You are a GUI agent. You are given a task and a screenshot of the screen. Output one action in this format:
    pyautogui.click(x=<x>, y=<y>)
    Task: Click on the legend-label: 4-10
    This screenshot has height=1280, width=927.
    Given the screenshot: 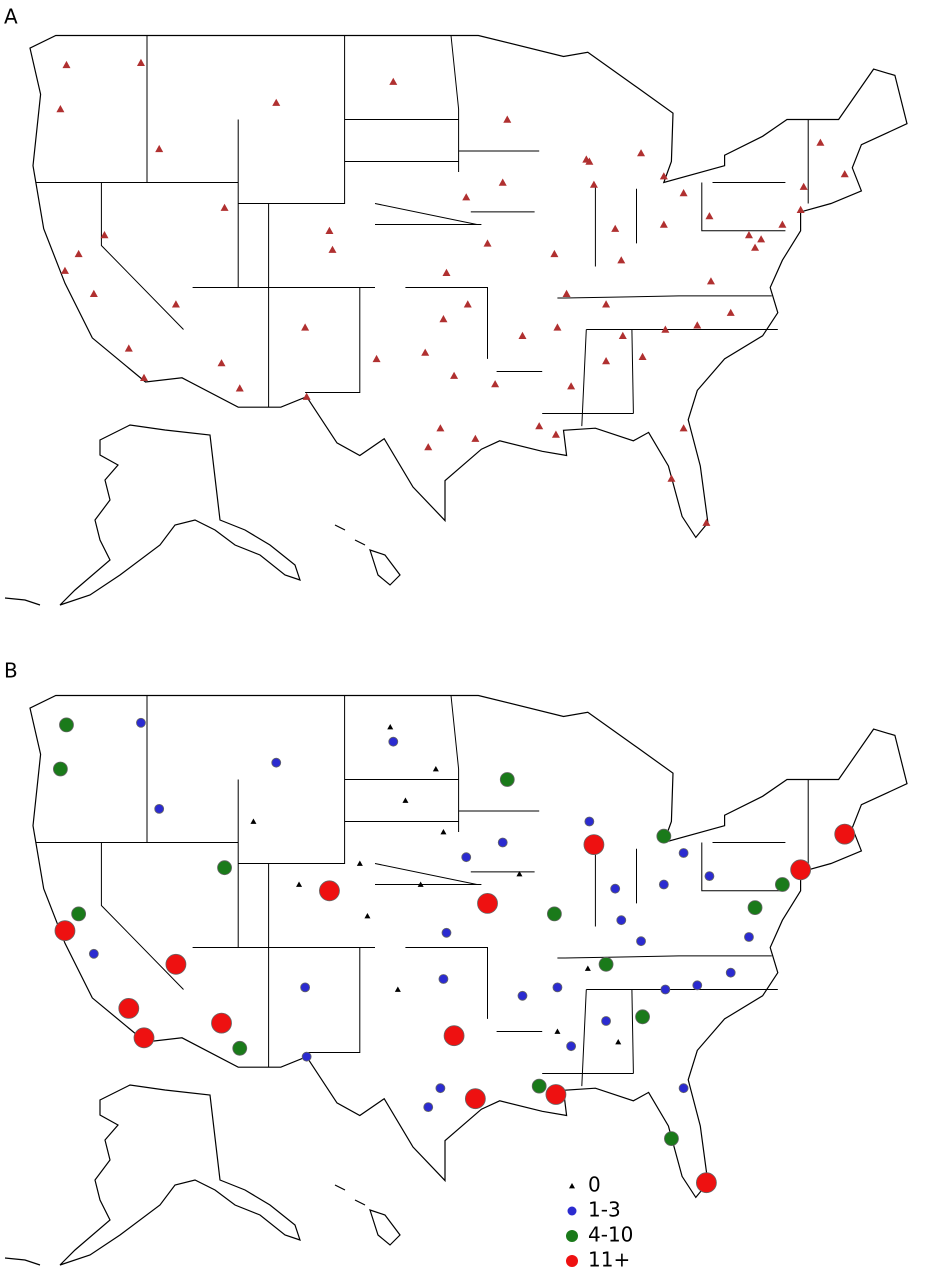 What is the action you would take?
    pyautogui.click(x=610, y=1235)
    